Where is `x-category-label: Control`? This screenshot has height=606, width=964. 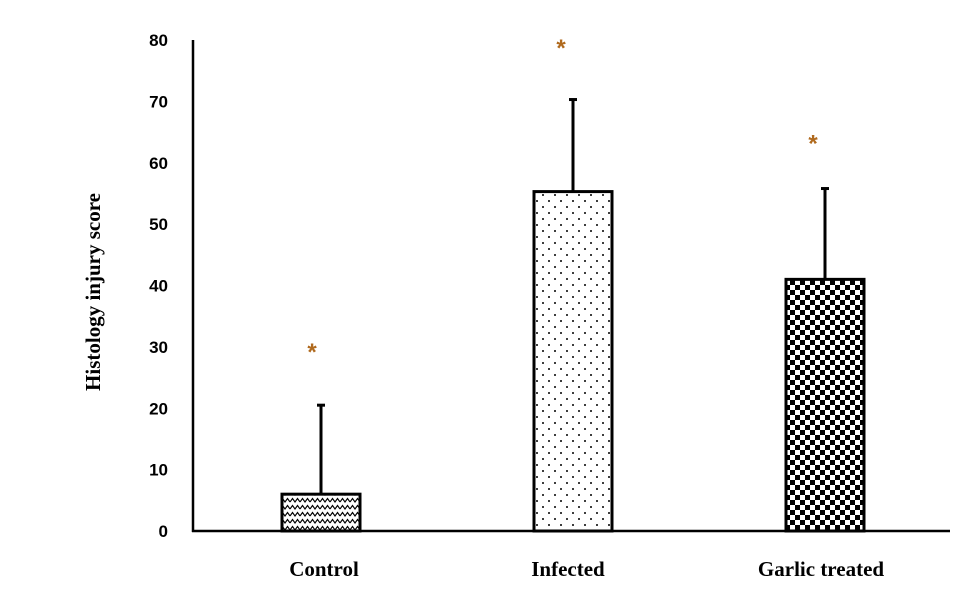 x-category-label: Control is located at coordinates (324, 569).